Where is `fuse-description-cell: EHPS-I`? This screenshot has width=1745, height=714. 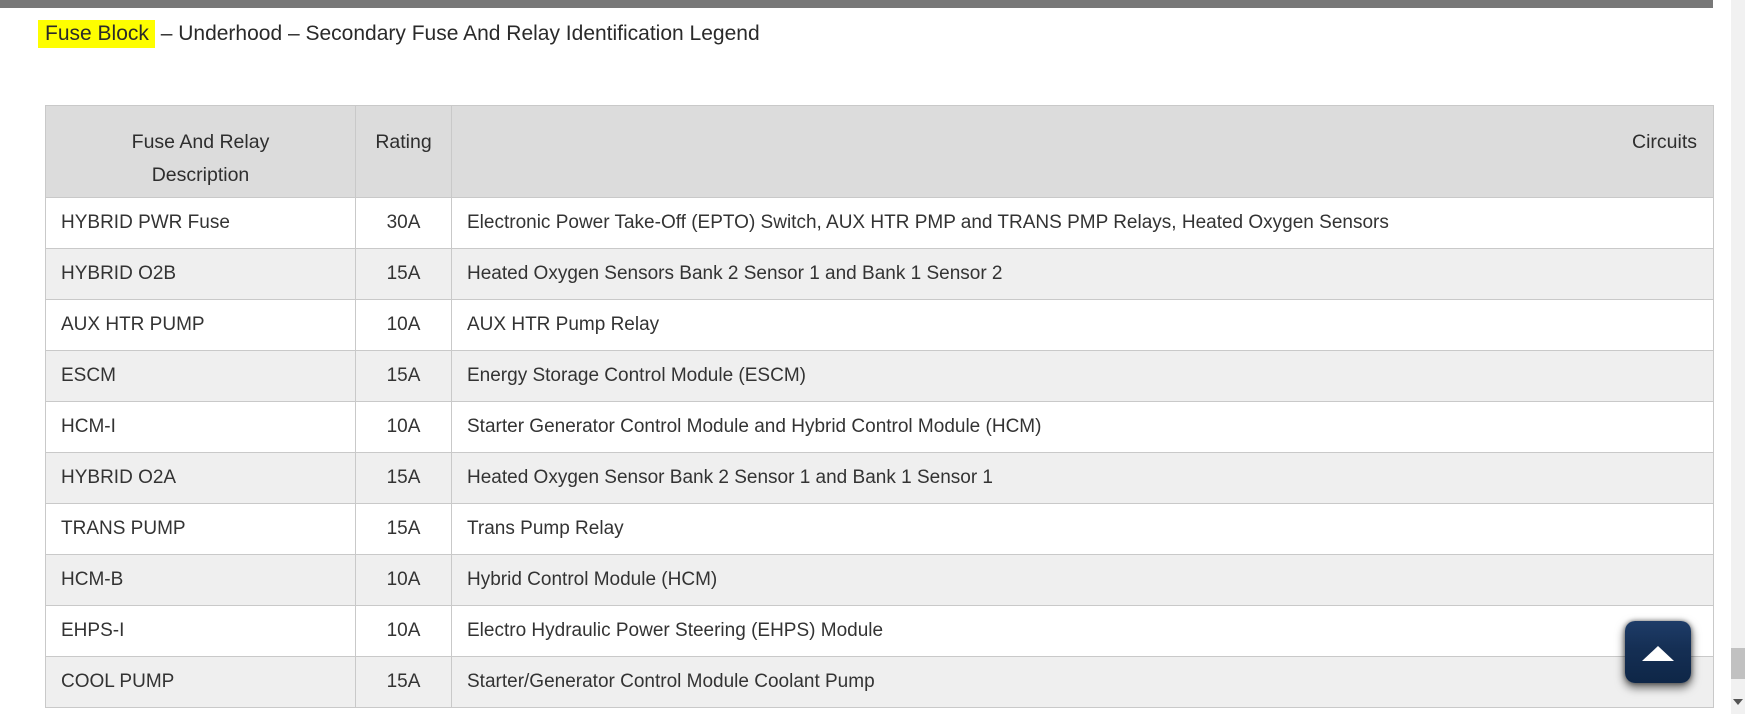
fuse-description-cell: EHPS-I is located at coordinates (200, 631).